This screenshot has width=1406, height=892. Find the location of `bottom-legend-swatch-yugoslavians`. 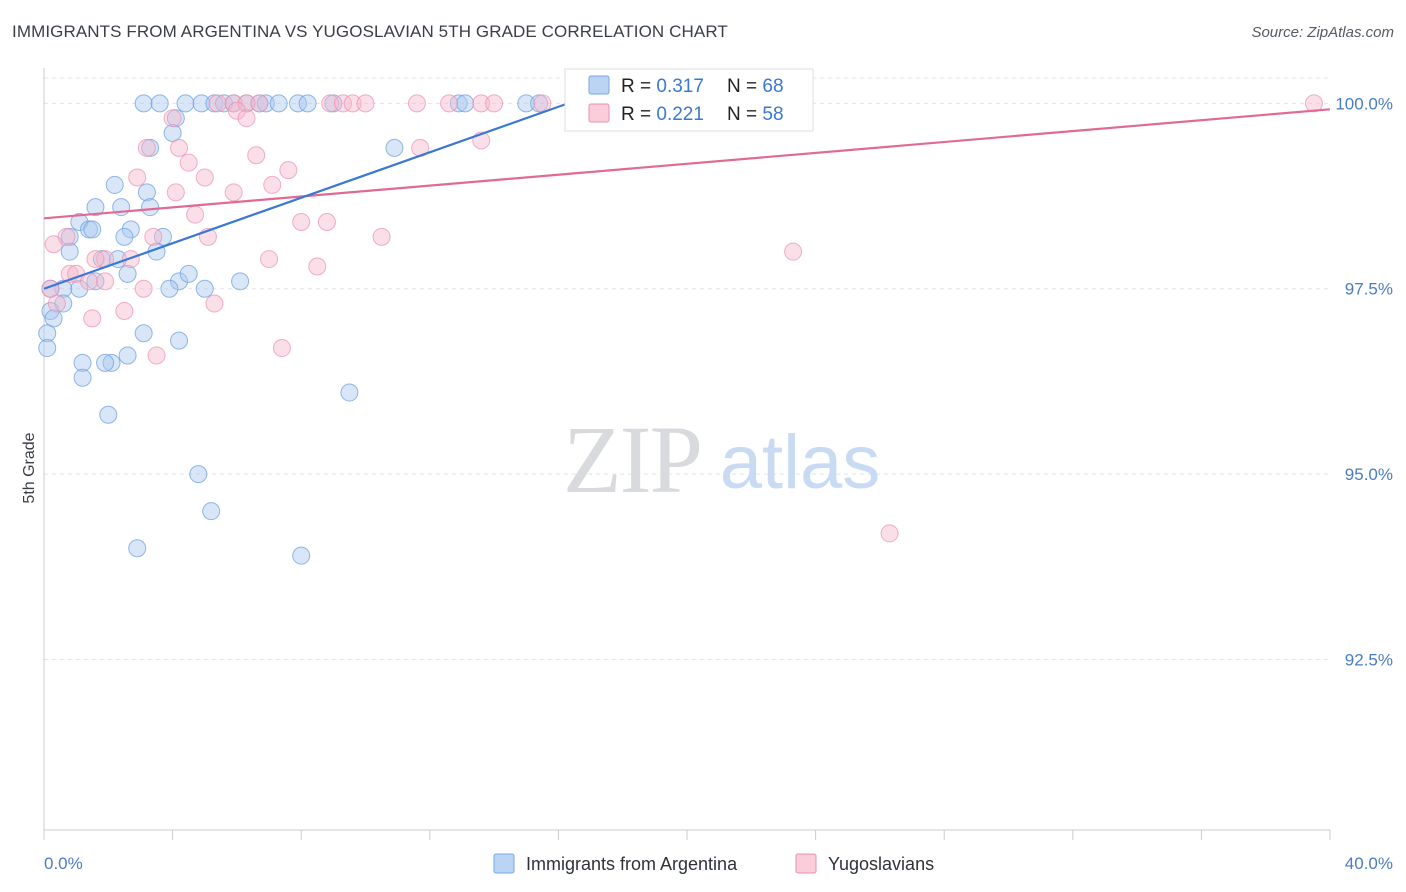

bottom-legend-swatch-yugoslavians is located at coordinates (806, 863).